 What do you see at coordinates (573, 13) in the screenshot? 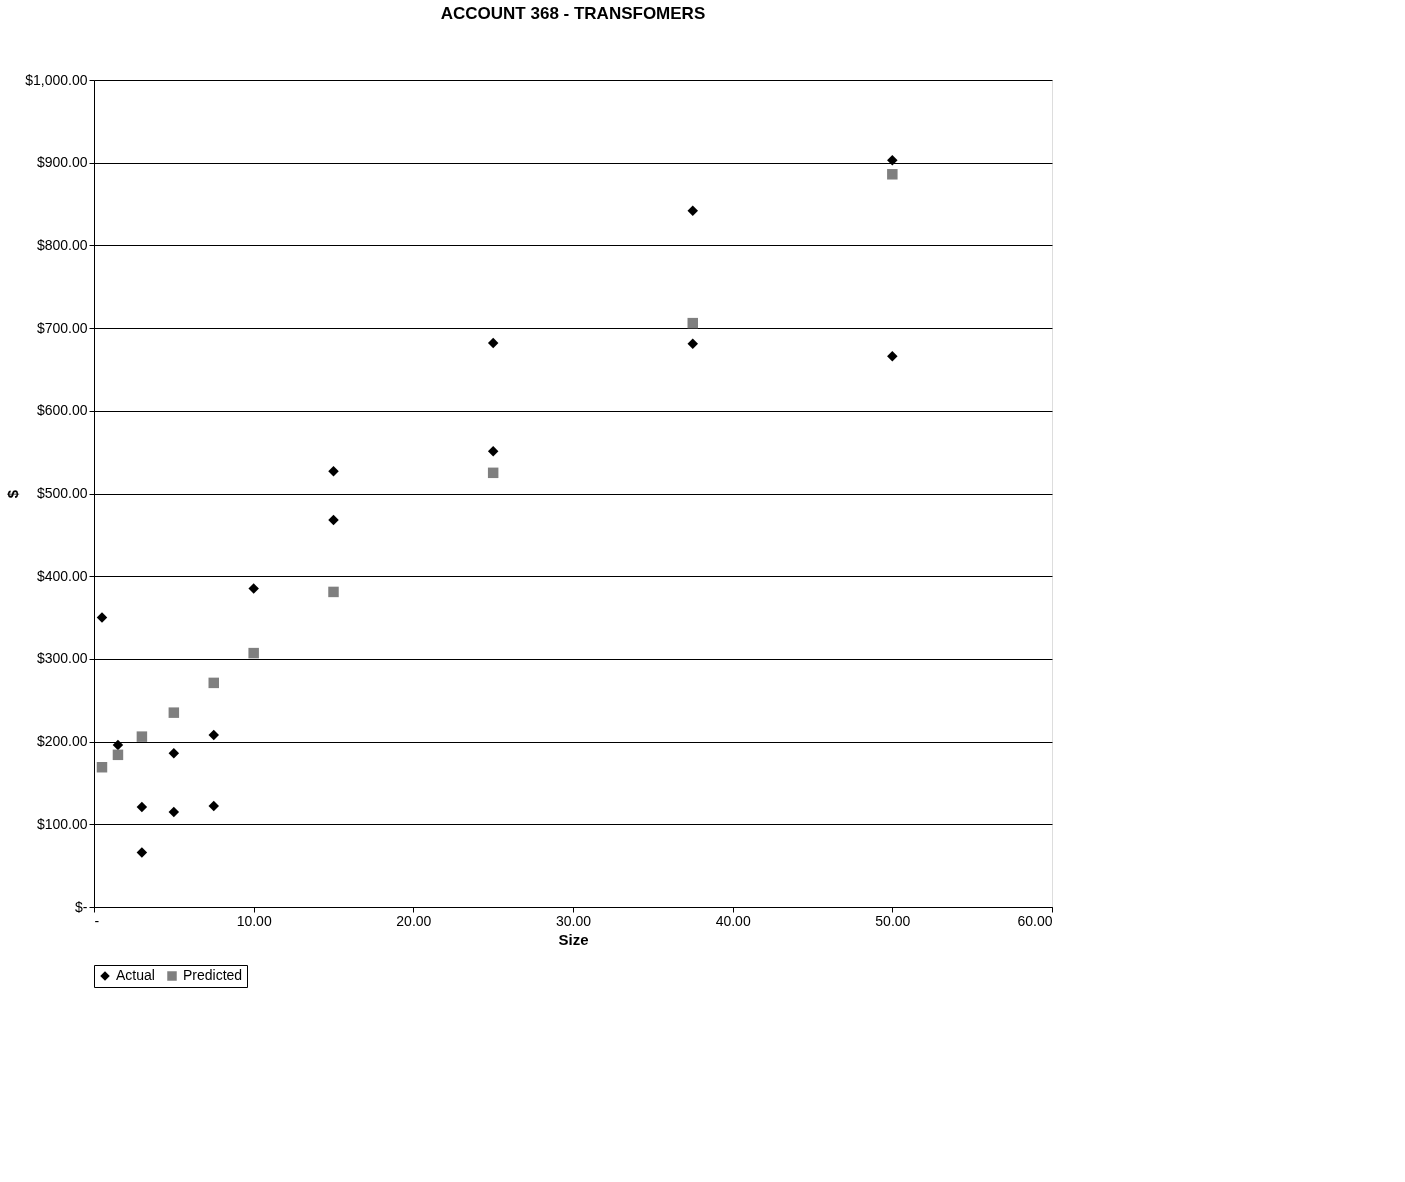
I see `chart-title: ACCOUNT 368 - TRANSFOMERS` at bounding box center [573, 13].